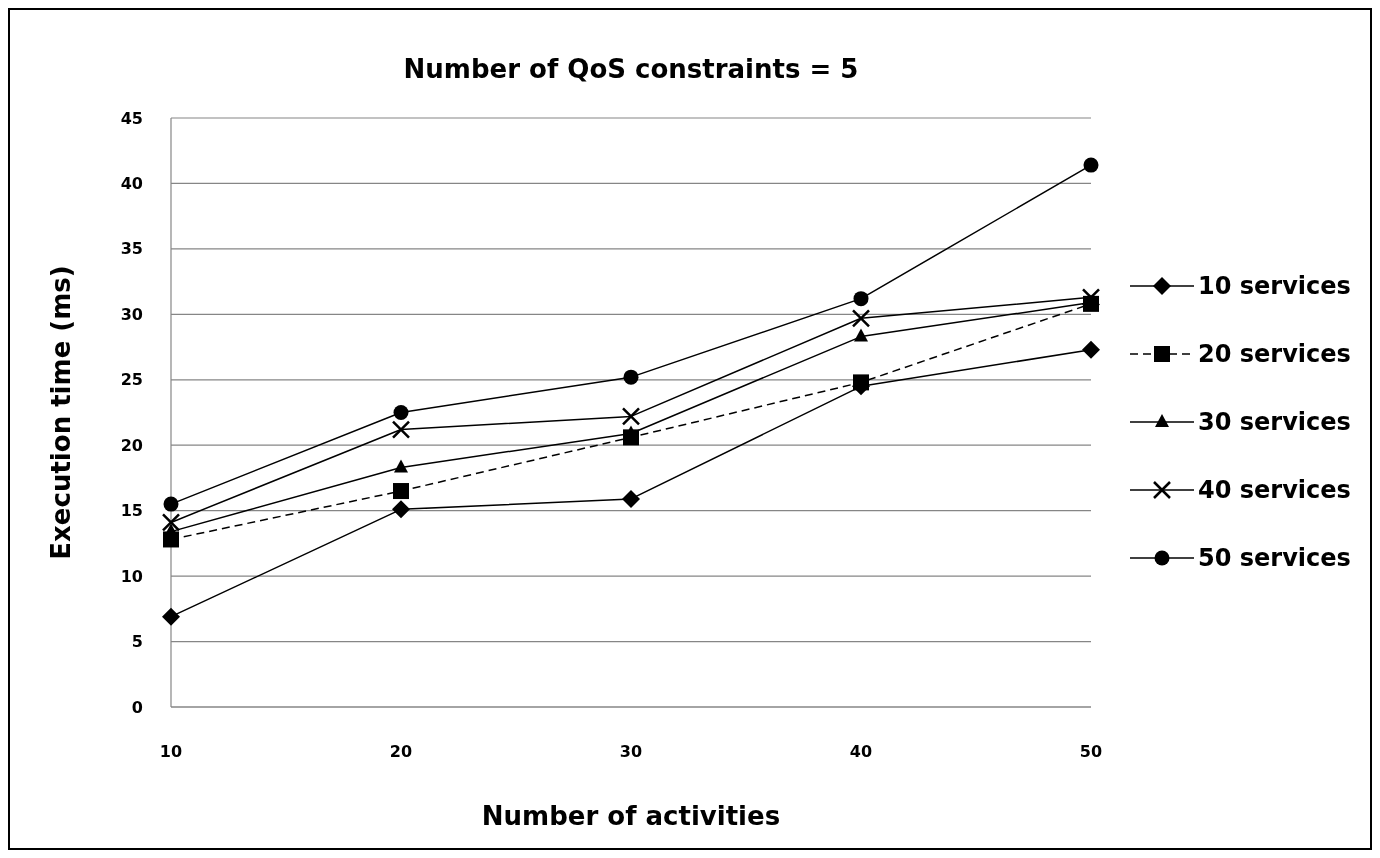 Image resolution: width=1380 pixels, height=858 pixels. Describe the element at coordinates (131, 511) in the screenshot. I see `y-tick-label: 15` at that location.